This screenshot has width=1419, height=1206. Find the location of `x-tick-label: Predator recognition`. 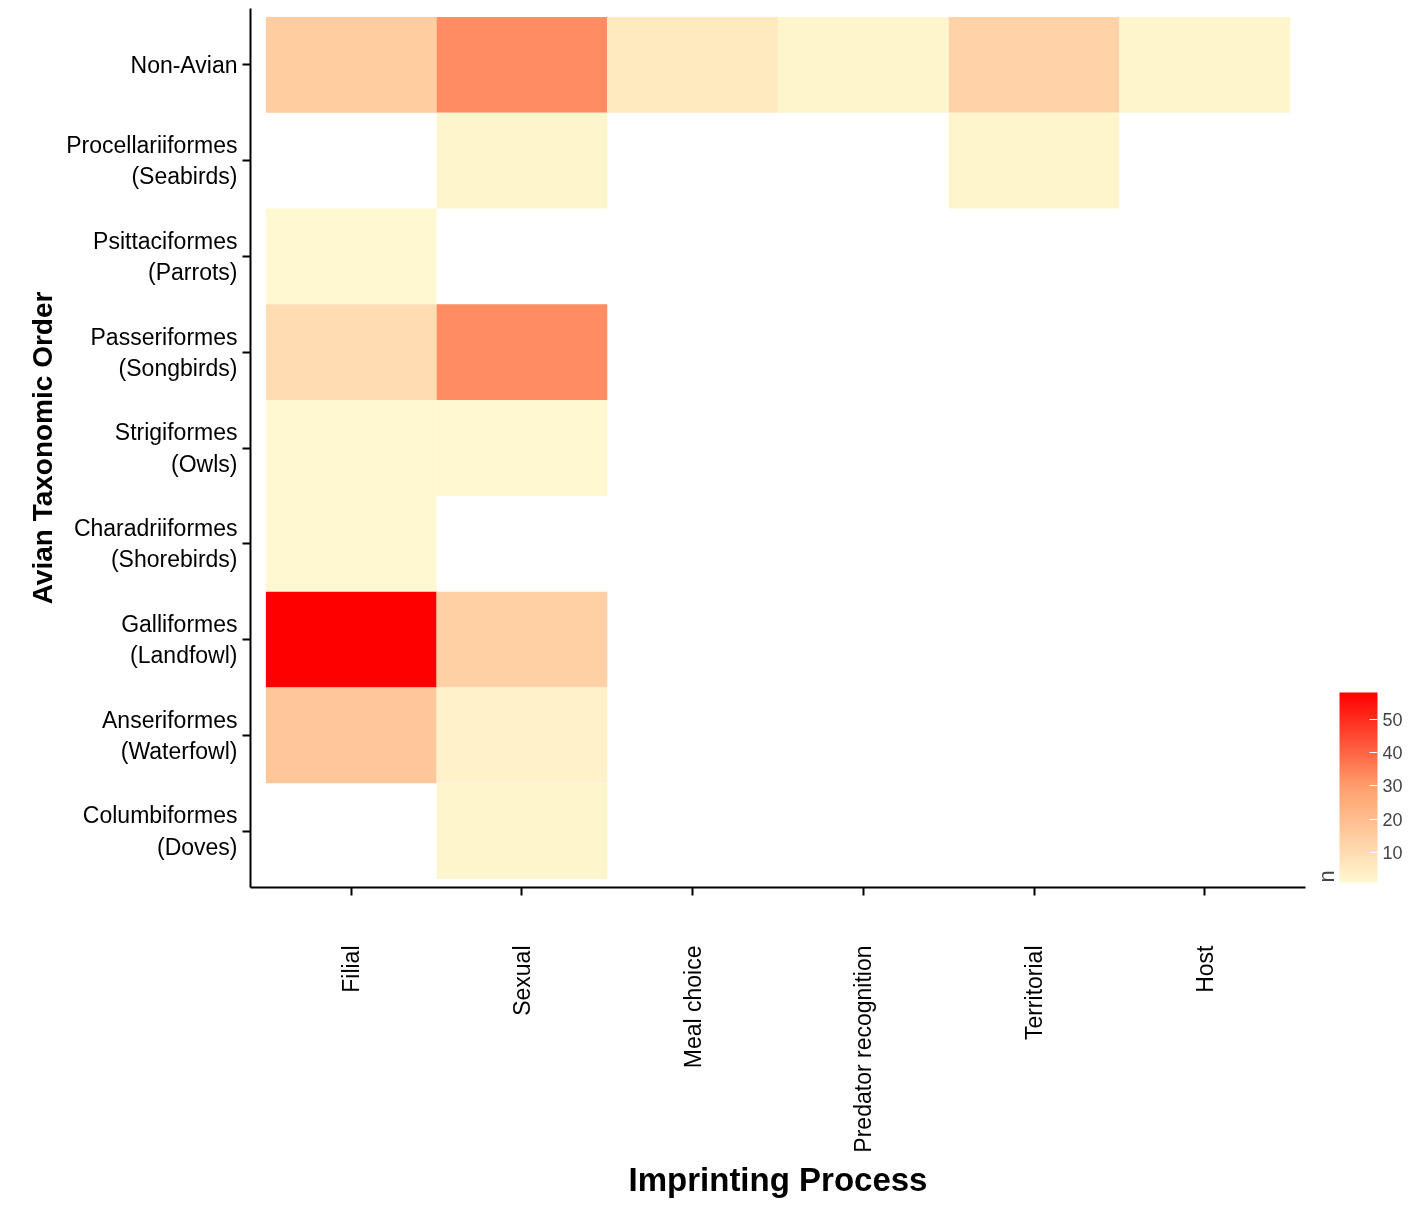

x-tick-label: Predator recognition is located at coordinates (863, 1049).